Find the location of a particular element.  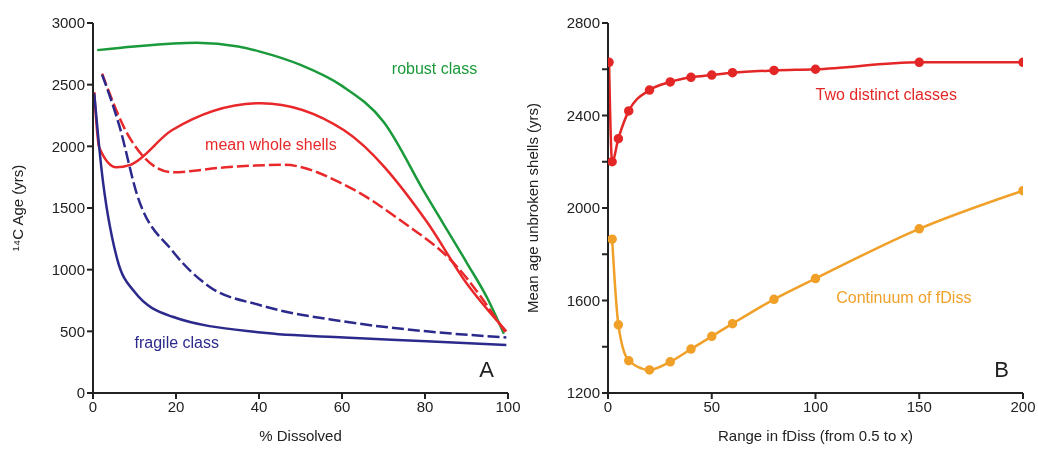

y-tick-label: 500 is located at coordinates (72, 331).